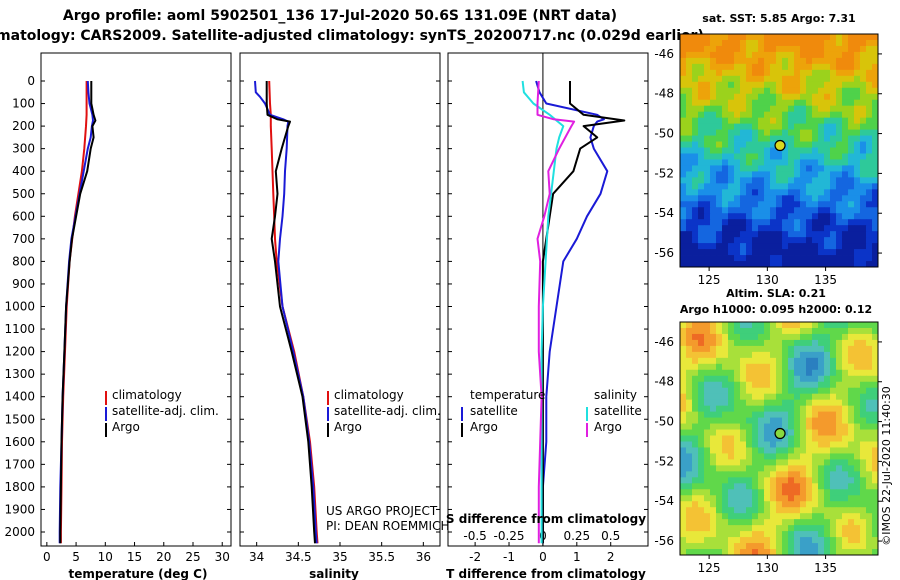  What do you see at coordinates (138, 573) in the screenshot?
I see `temperature-xlabel: temperature (deg C)` at bounding box center [138, 573].